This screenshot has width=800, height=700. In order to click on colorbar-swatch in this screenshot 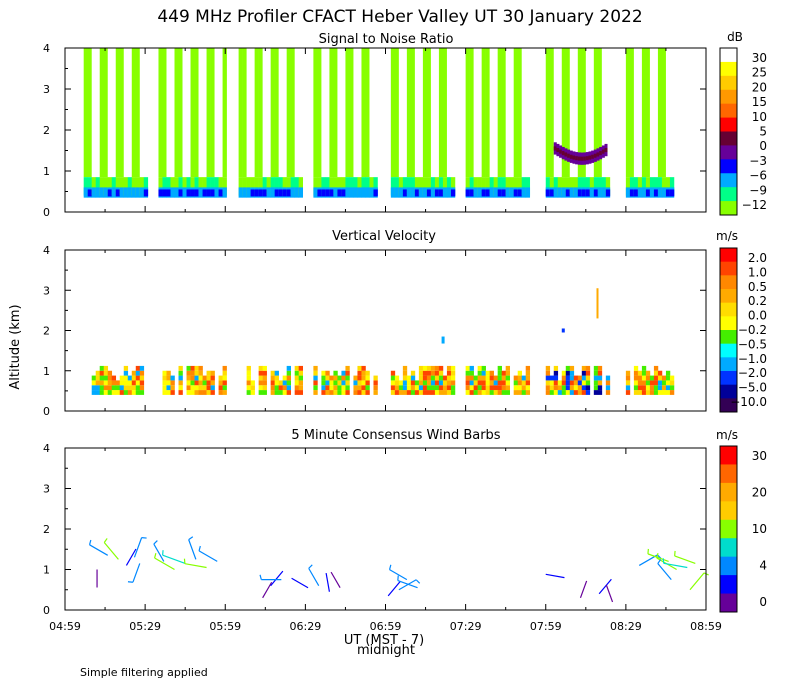, I will do `click(728, 391)`.